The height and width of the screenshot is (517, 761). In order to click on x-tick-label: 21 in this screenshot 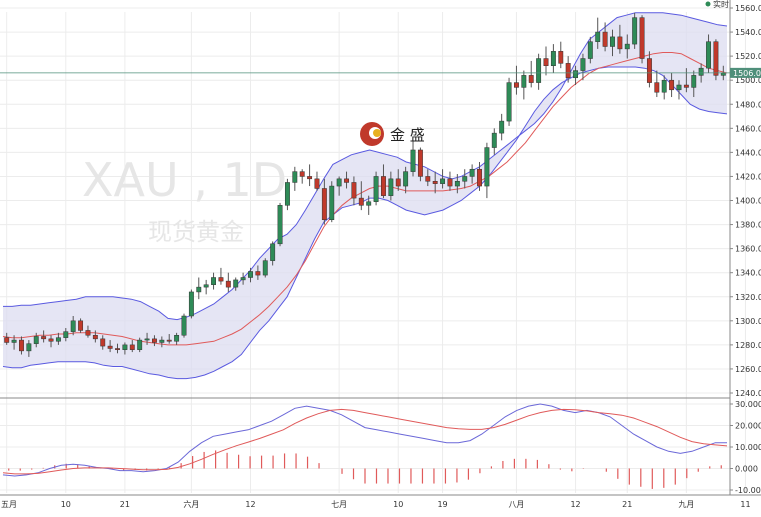, I will do `click(627, 504)`.